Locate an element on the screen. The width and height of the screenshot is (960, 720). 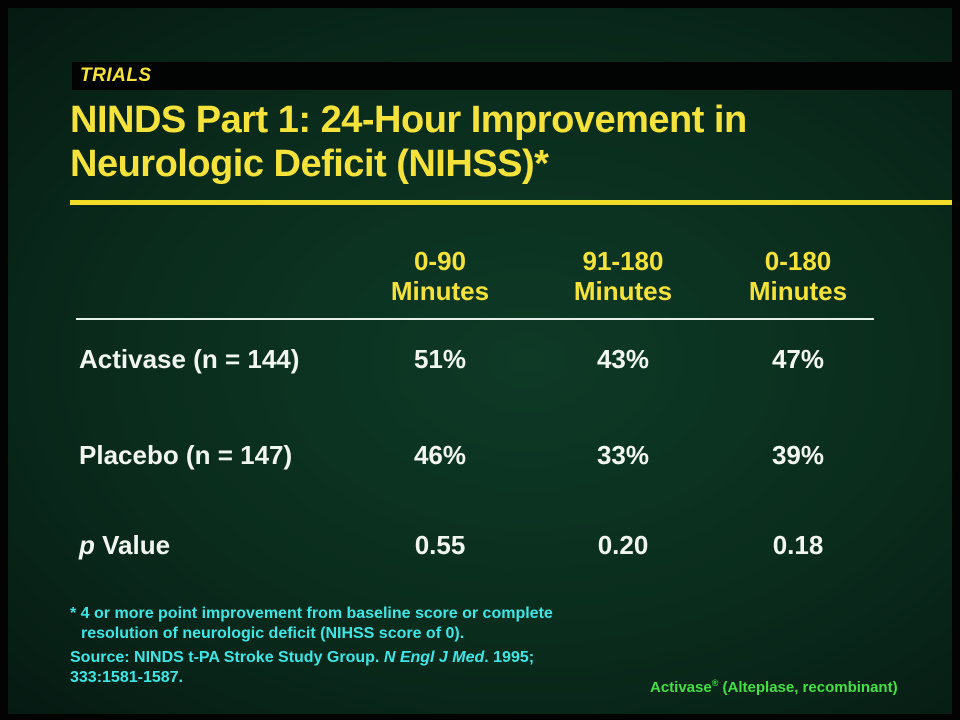
section-label: TRIALS is located at coordinates (116, 75).